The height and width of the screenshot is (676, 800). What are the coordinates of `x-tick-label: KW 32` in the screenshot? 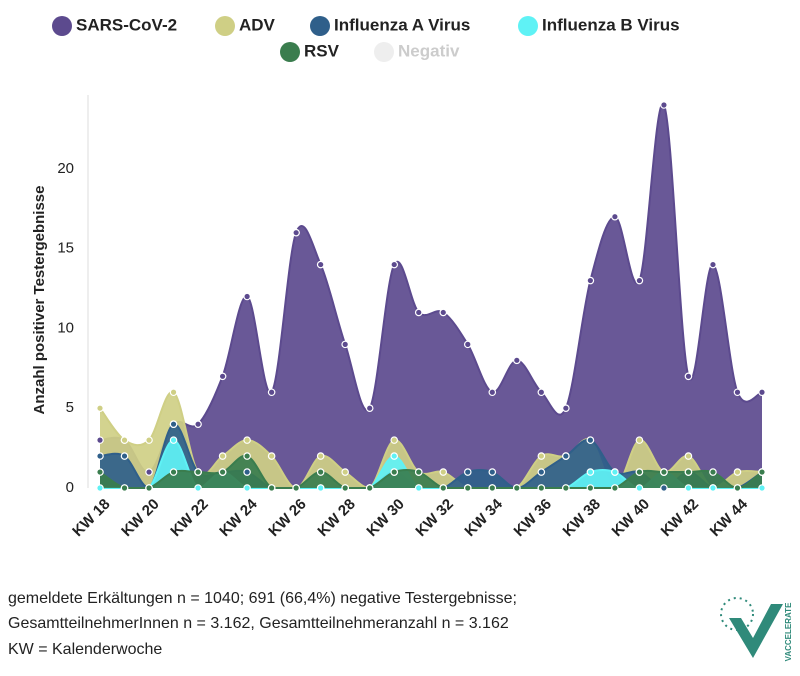 It's located at (434, 518).